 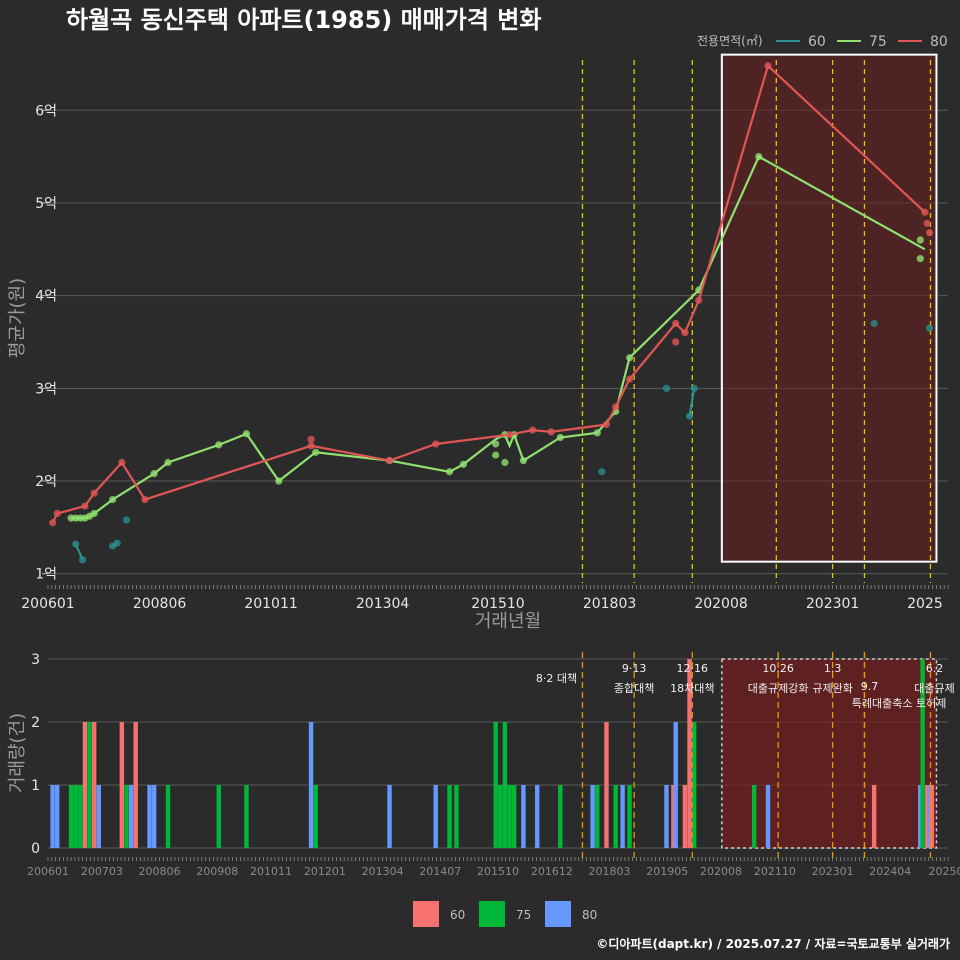 I want to click on policy-date-label: 12·16, so click(x=693, y=668).